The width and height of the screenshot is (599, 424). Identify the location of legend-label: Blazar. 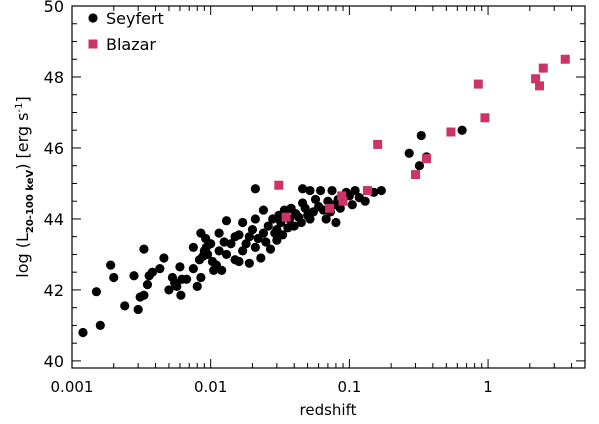
(131, 44).